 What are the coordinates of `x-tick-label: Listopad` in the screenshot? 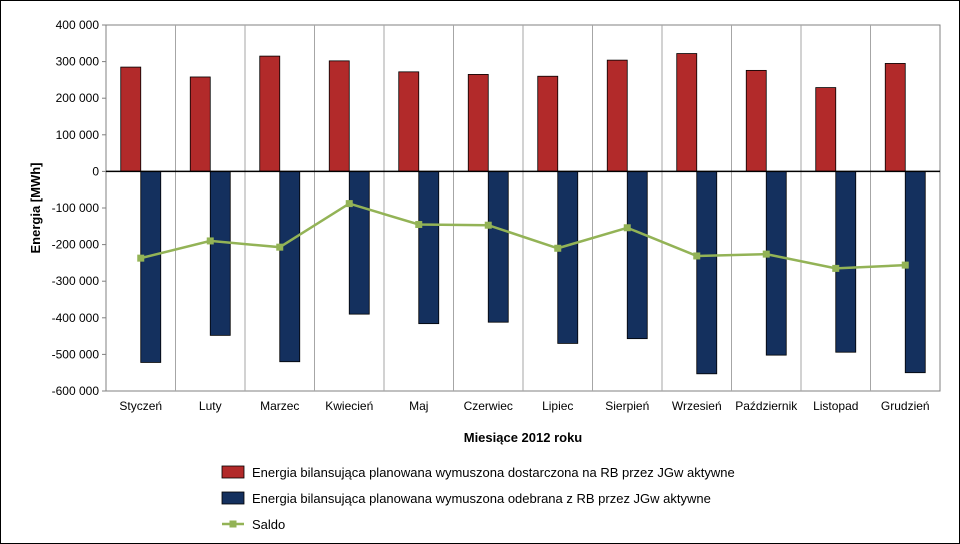 It's located at (835, 406).